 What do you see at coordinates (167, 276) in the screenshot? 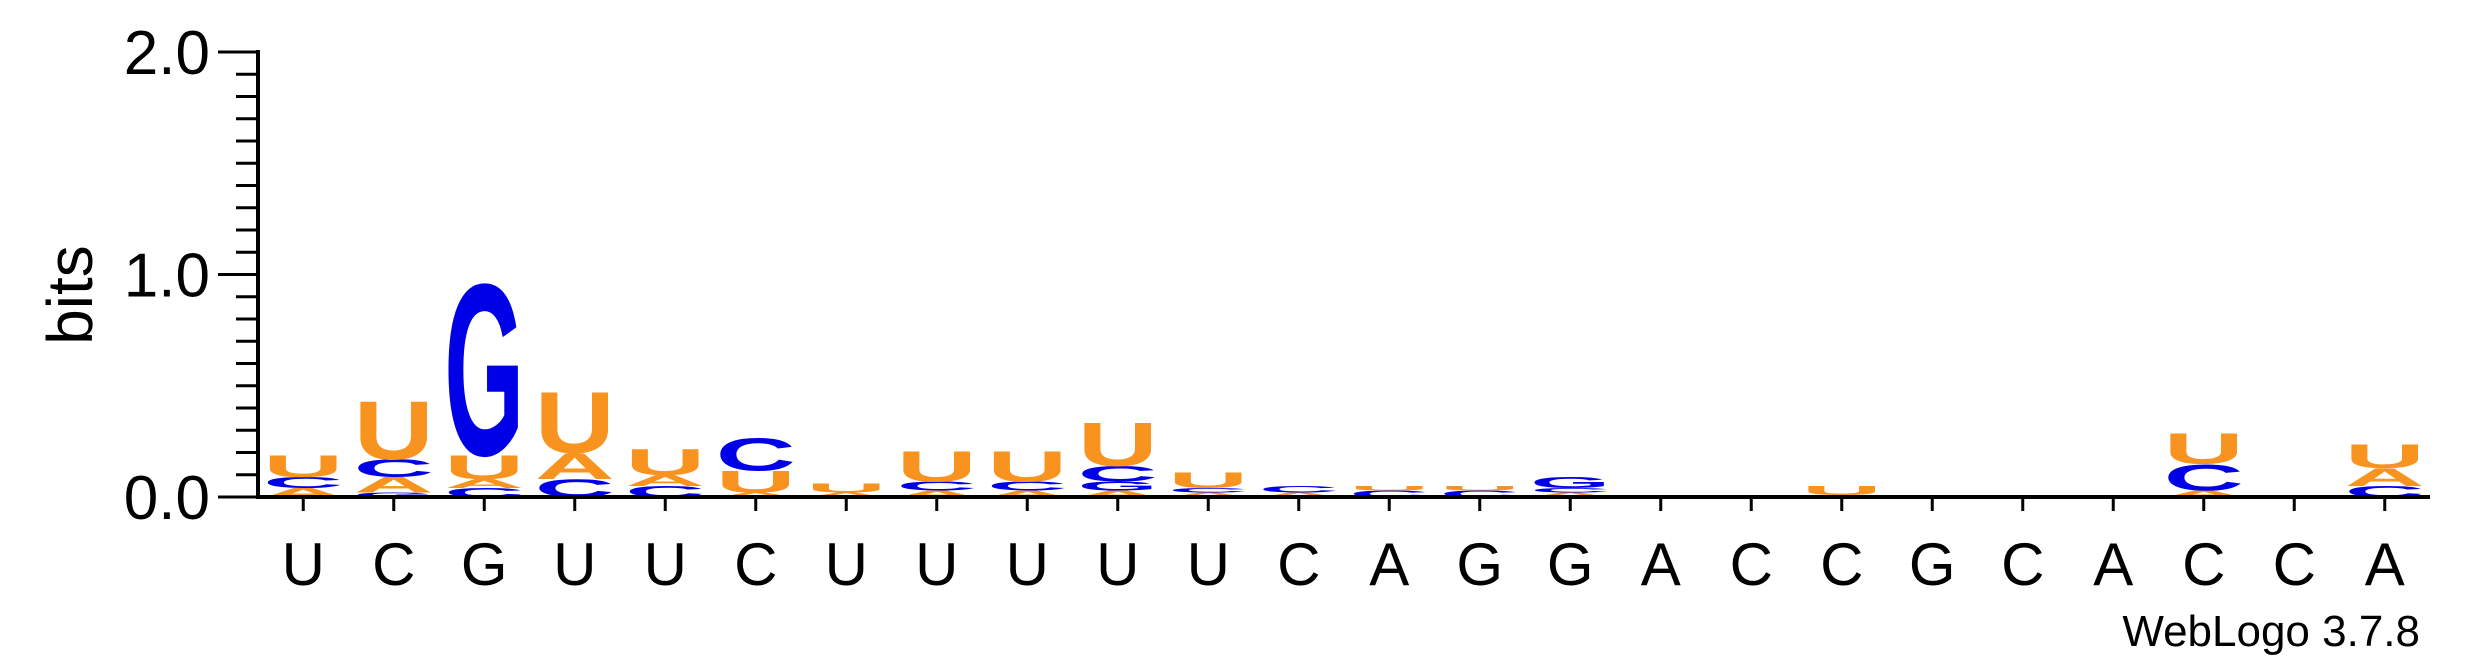
I see `y-tick-label: 1.0` at bounding box center [167, 276].